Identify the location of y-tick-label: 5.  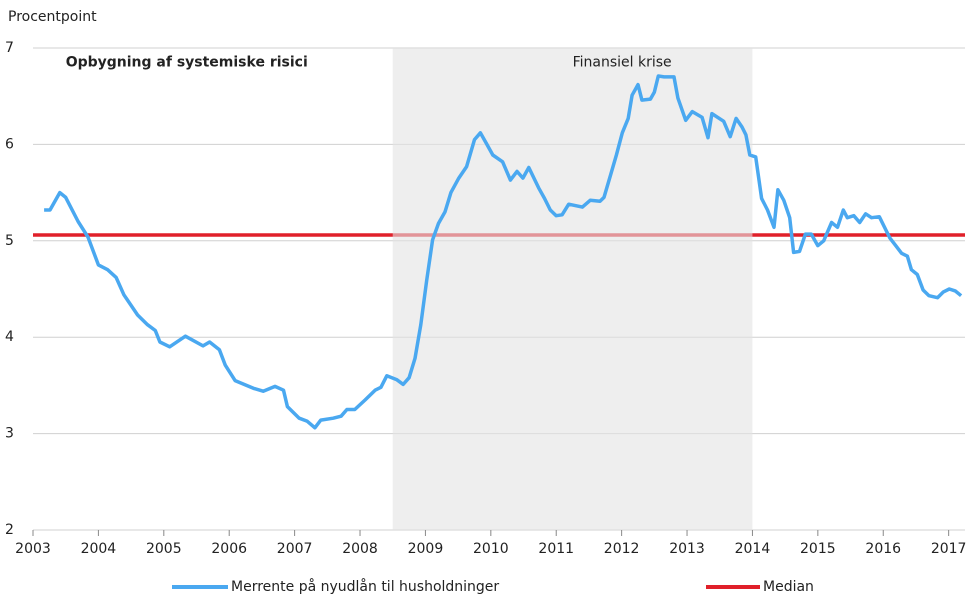
(9, 241).